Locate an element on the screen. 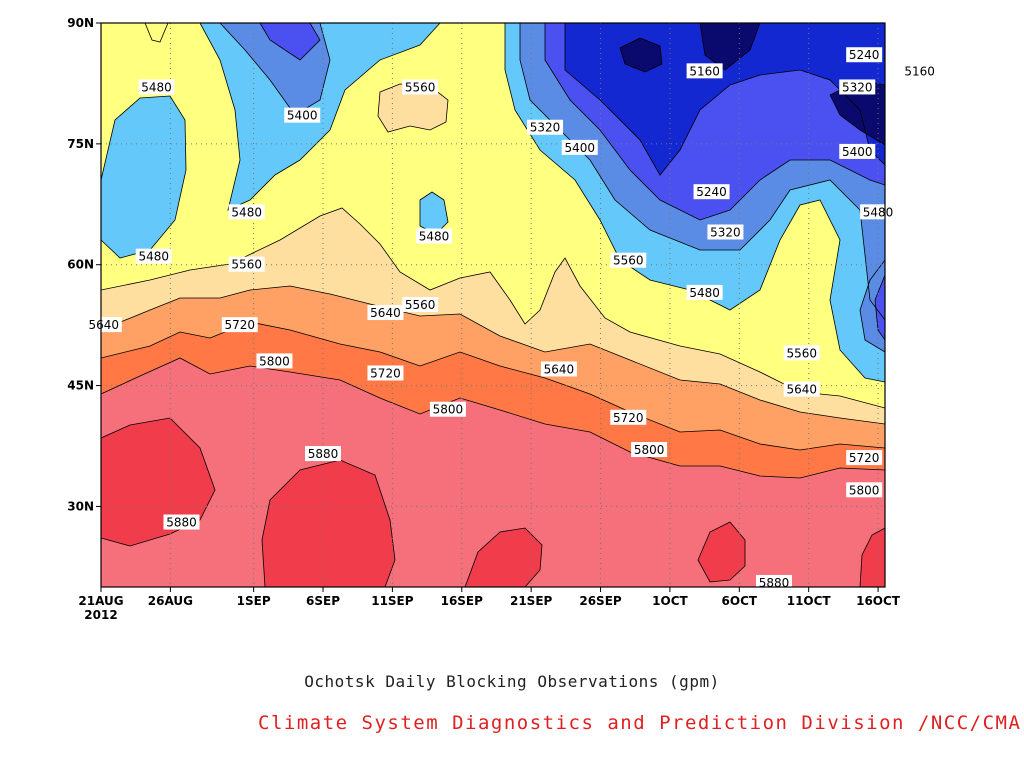 The width and height of the screenshot is (1024, 768). contour-5320-top is located at coordinates (290, 42).